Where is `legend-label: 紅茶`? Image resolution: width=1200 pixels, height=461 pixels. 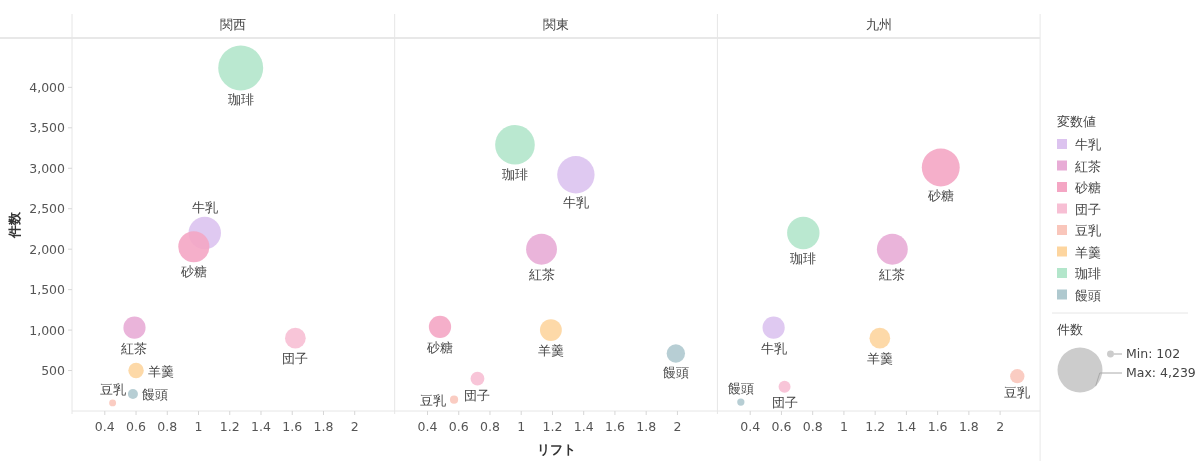 legend-label: 紅茶 is located at coordinates (1088, 166).